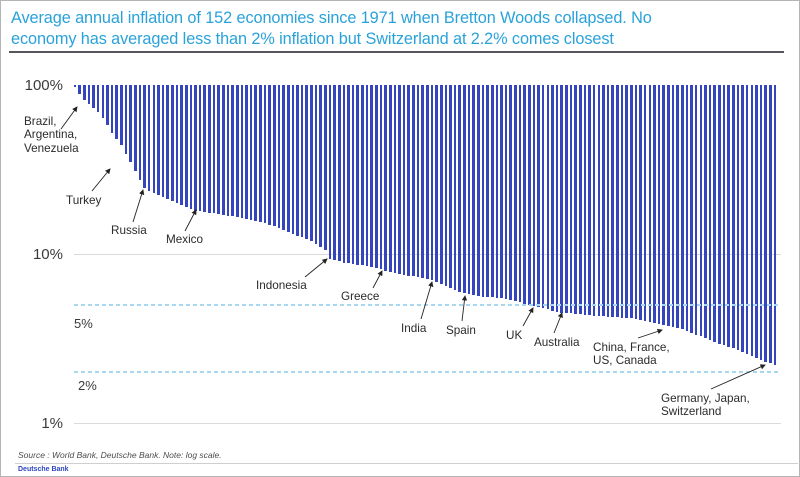 The width and height of the screenshot is (800, 477). Describe the element at coordinates (83, 200) in the screenshot. I see `annotation-turkey: Turkey` at that location.